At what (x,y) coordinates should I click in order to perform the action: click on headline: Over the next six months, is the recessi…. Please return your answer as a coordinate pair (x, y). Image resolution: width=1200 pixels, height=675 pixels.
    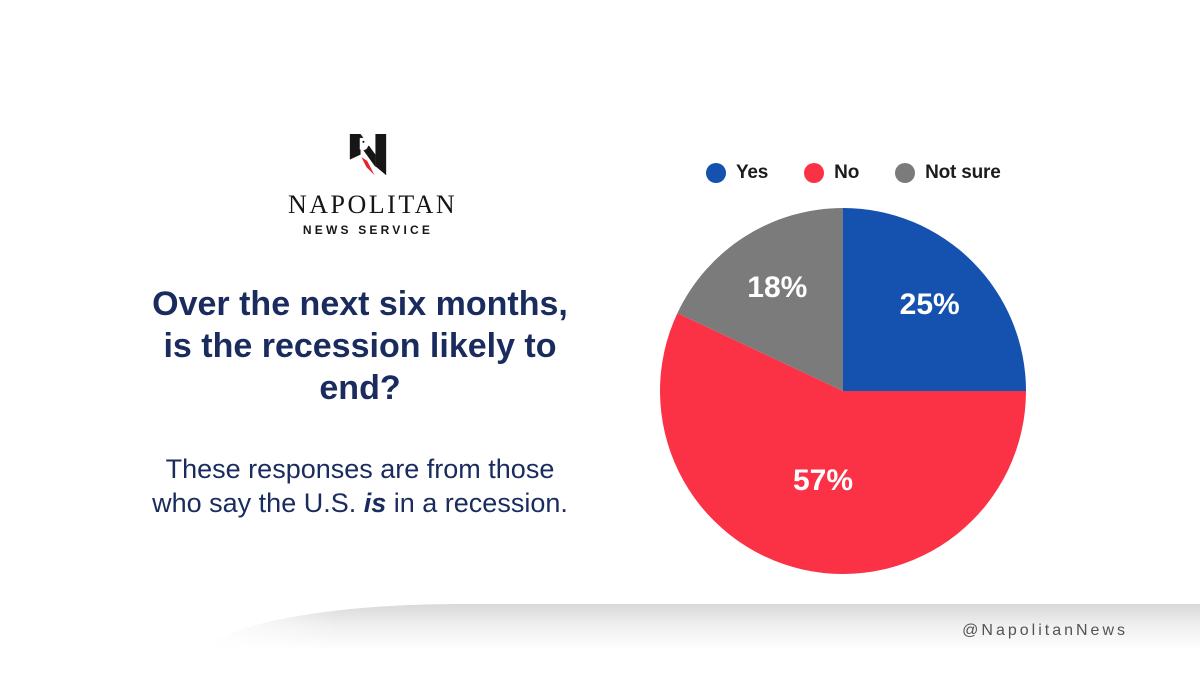
    Looking at the image, I should click on (360, 346).